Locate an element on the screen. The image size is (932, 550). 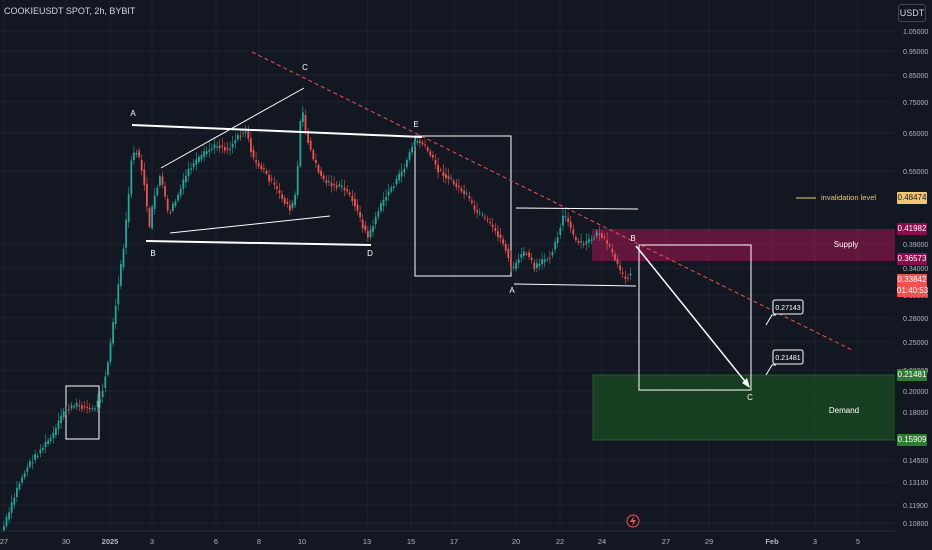
price-tick-label: 0.14500 is located at coordinates (915, 461).